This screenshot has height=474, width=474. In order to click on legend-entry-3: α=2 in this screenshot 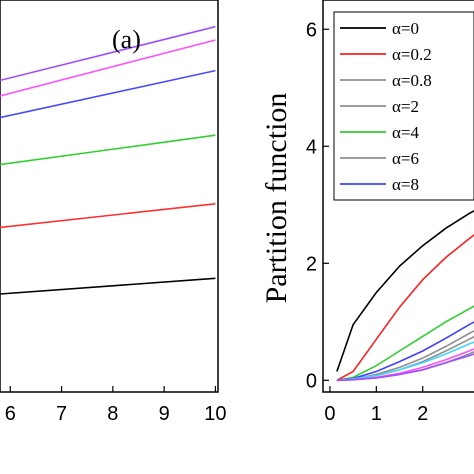, I will do `click(405, 106)`.